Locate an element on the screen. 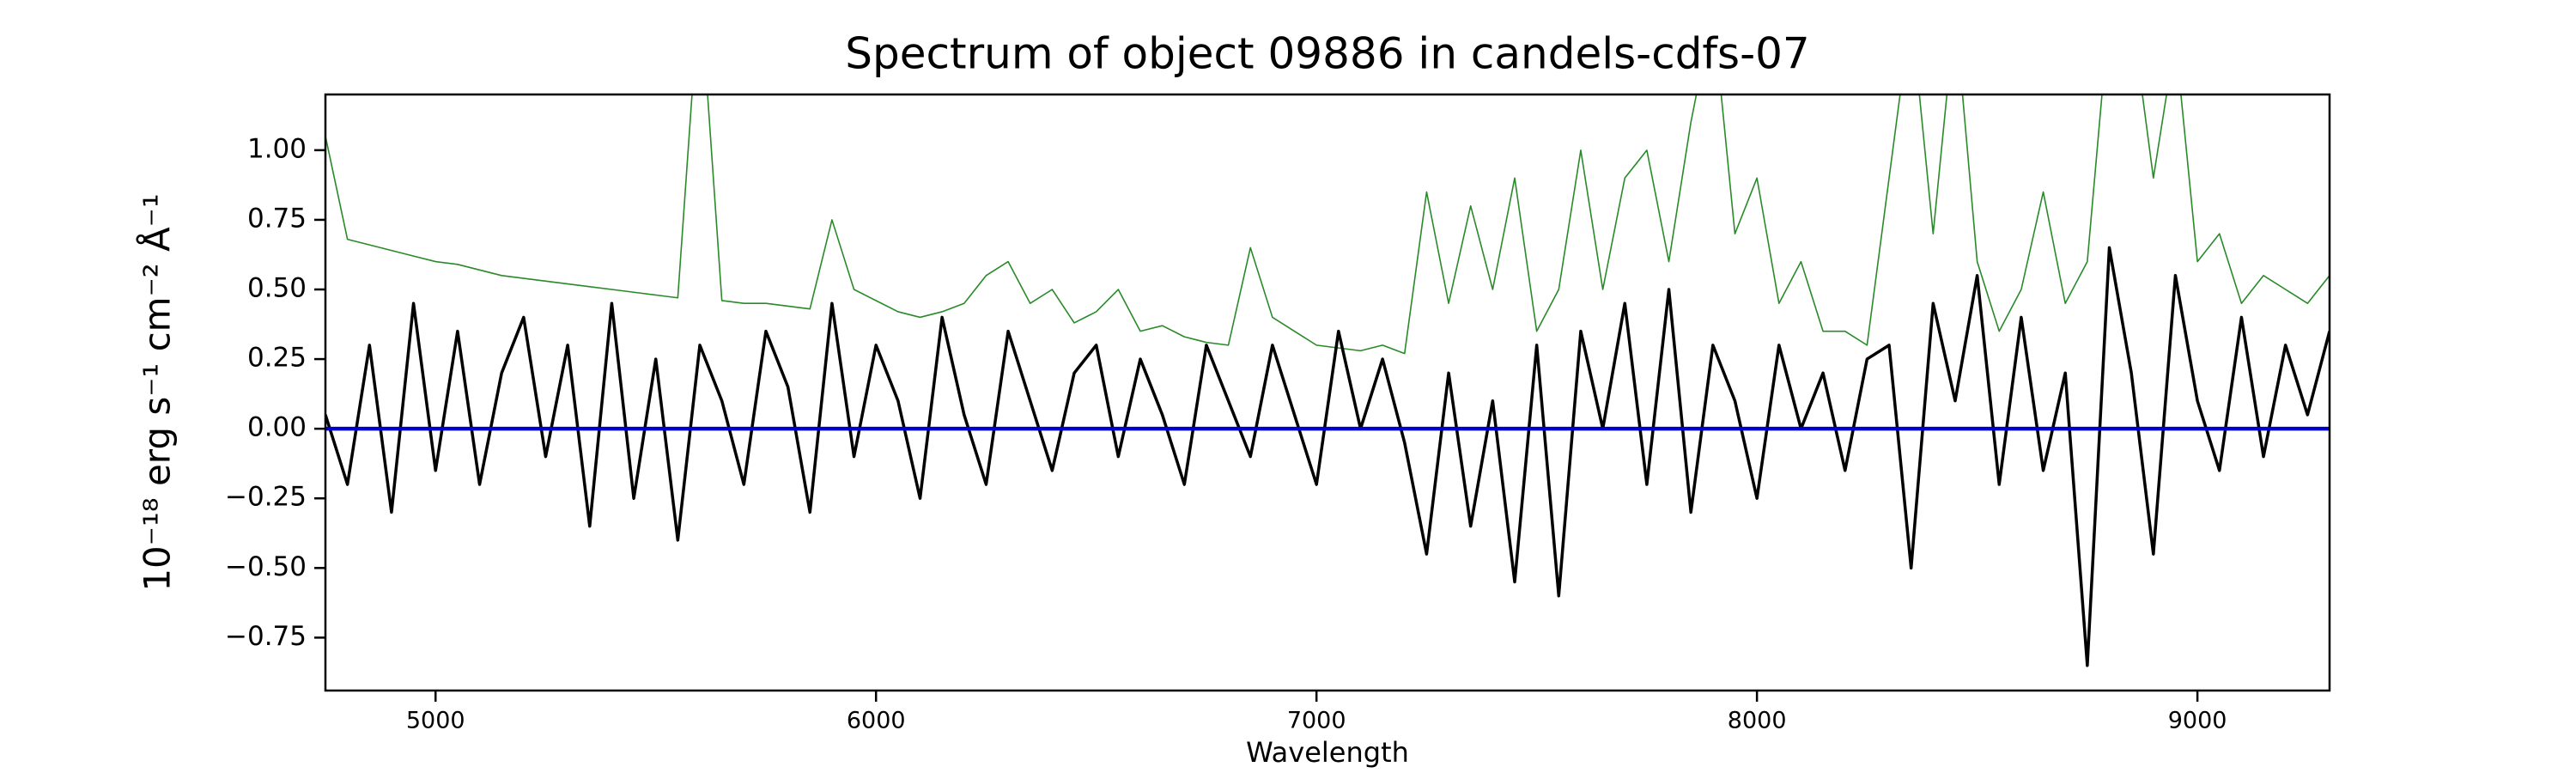 The image size is (2576, 773). y-tick-label: 0.50 is located at coordinates (277, 288).